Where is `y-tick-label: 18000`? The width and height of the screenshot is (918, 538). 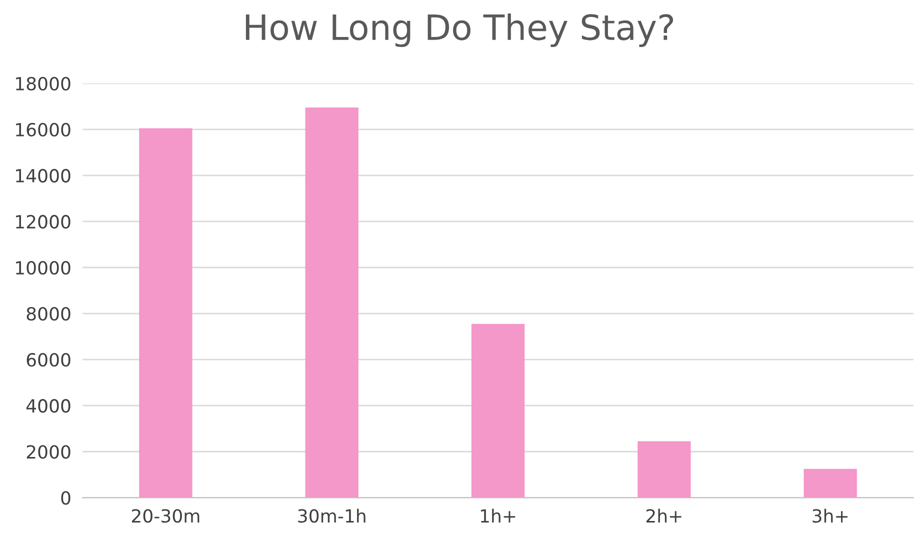
y-tick-label: 18000 is located at coordinates (43, 83).